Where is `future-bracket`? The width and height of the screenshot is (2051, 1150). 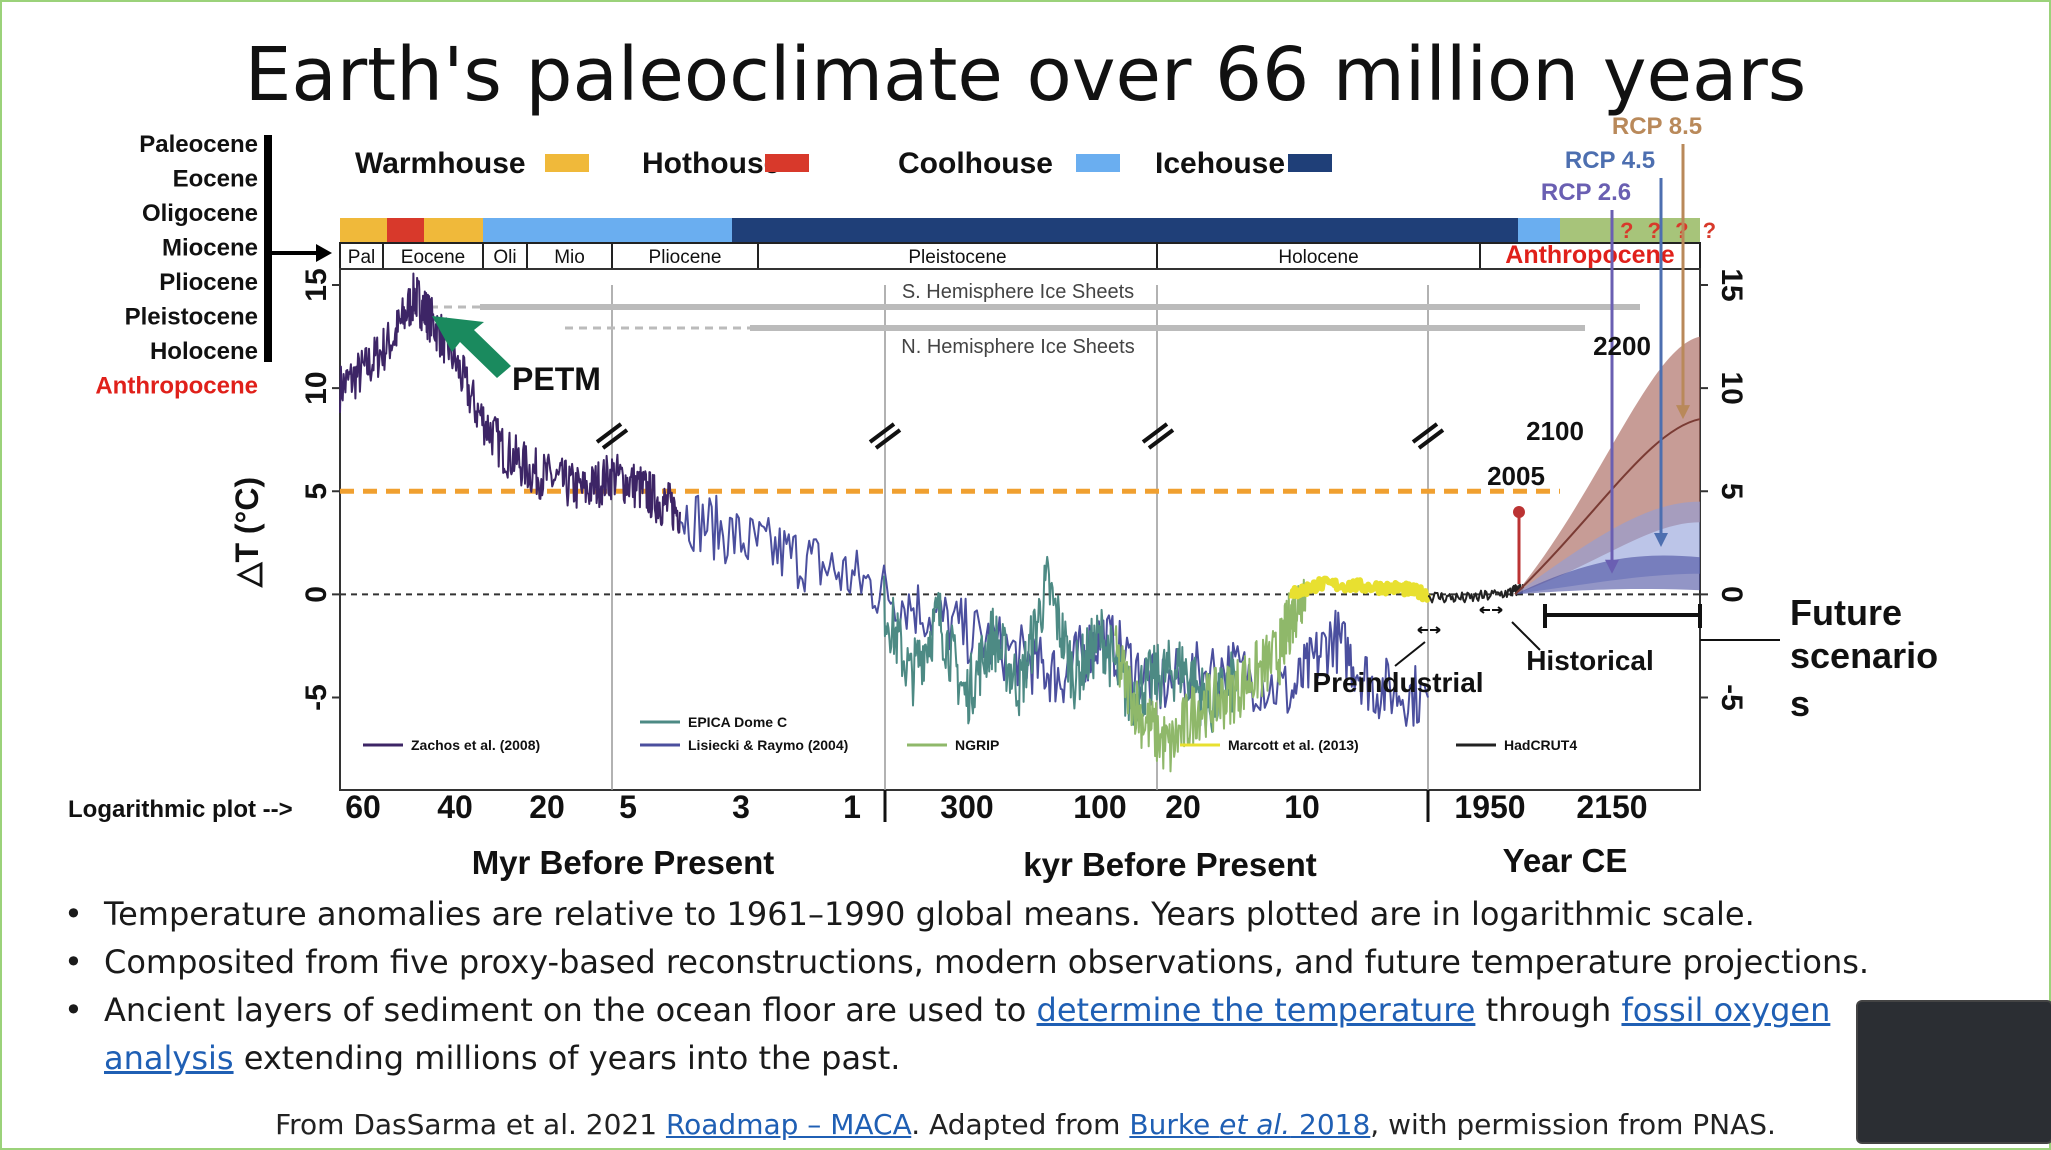 future-bracket is located at coordinates (1622, 616).